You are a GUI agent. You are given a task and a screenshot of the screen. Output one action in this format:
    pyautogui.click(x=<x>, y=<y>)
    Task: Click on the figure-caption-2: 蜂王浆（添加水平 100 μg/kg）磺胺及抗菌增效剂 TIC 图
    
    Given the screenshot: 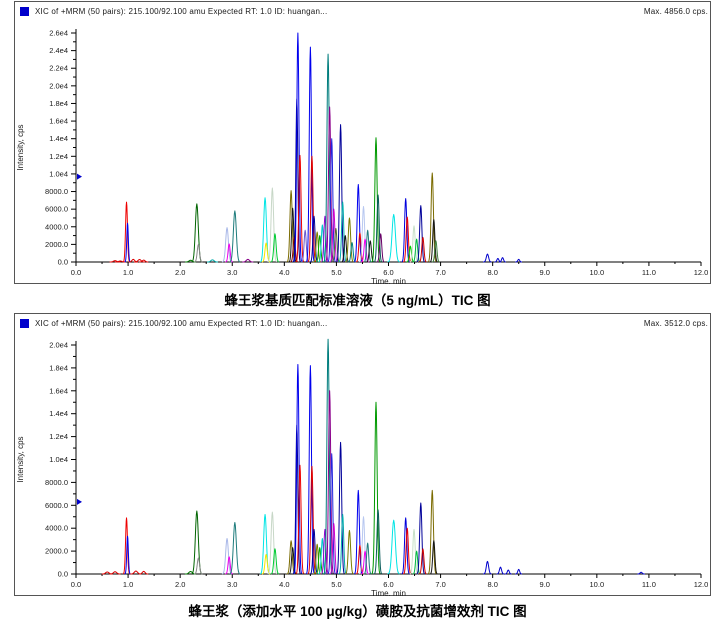 What is the action you would take?
    pyautogui.click(x=357, y=611)
    